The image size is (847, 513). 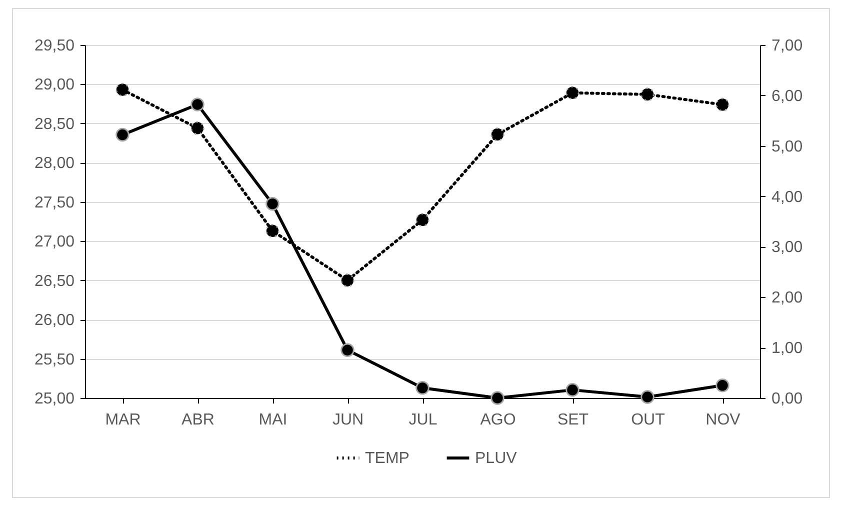 What do you see at coordinates (648, 420) in the screenshot?
I see `x-tick-label: OUT` at bounding box center [648, 420].